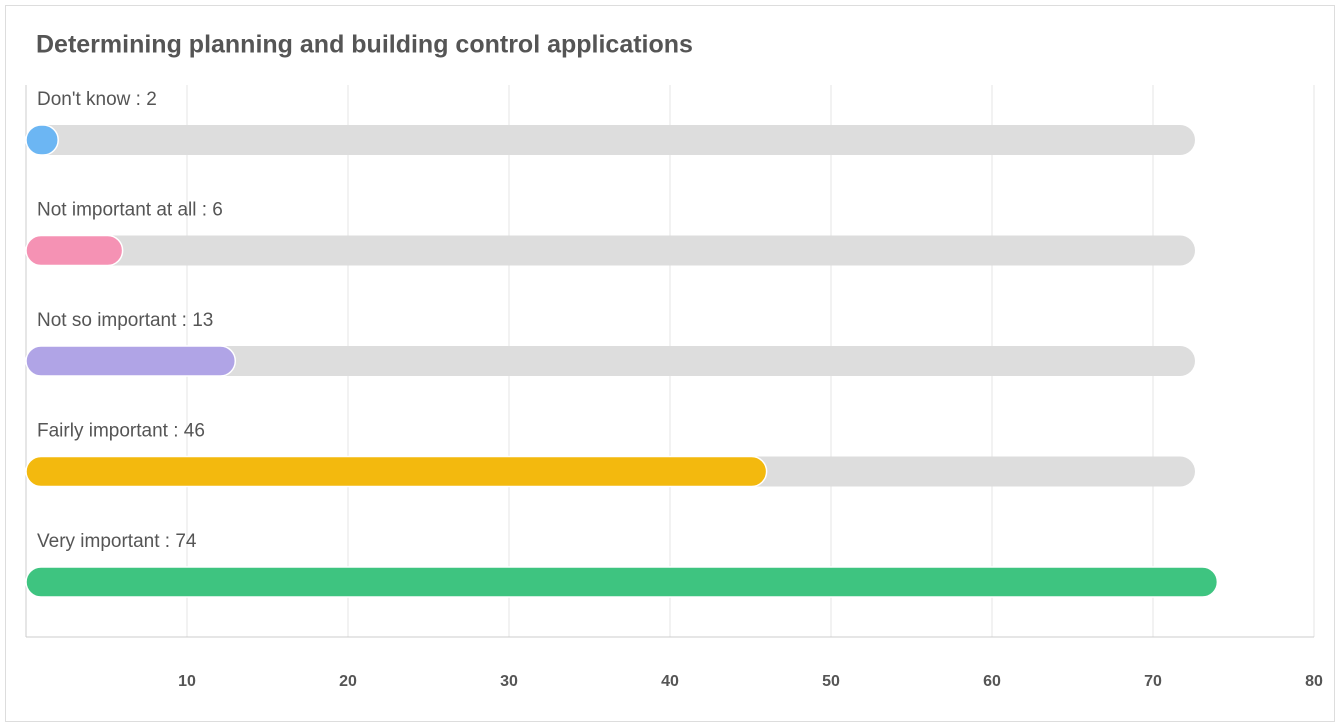  I want to click on x-tick-label: 30, so click(509, 681).